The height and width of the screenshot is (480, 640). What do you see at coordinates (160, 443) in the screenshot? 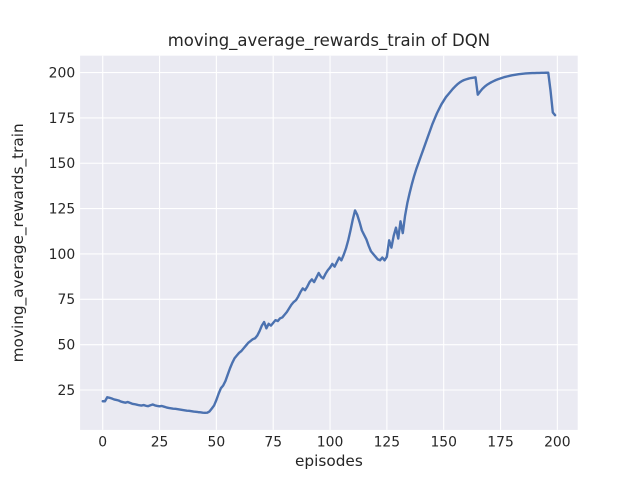
I see `x-tick-label: 25` at bounding box center [160, 443].